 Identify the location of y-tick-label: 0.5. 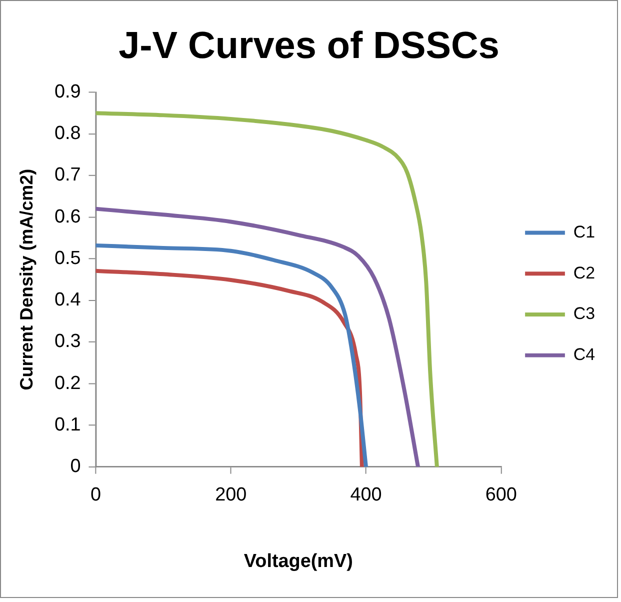
(67, 258).